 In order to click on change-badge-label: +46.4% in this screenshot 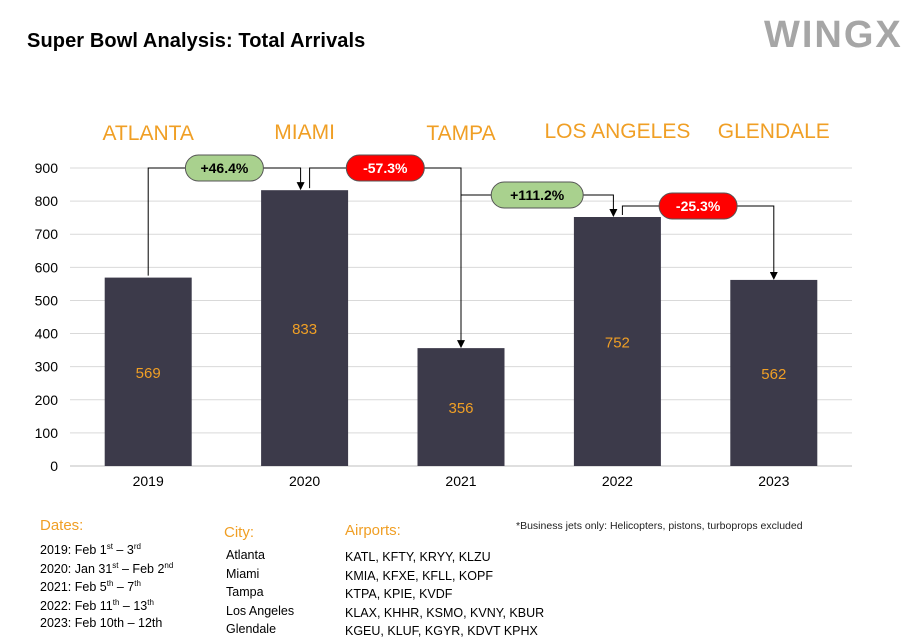, I will do `click(224, 168)`.